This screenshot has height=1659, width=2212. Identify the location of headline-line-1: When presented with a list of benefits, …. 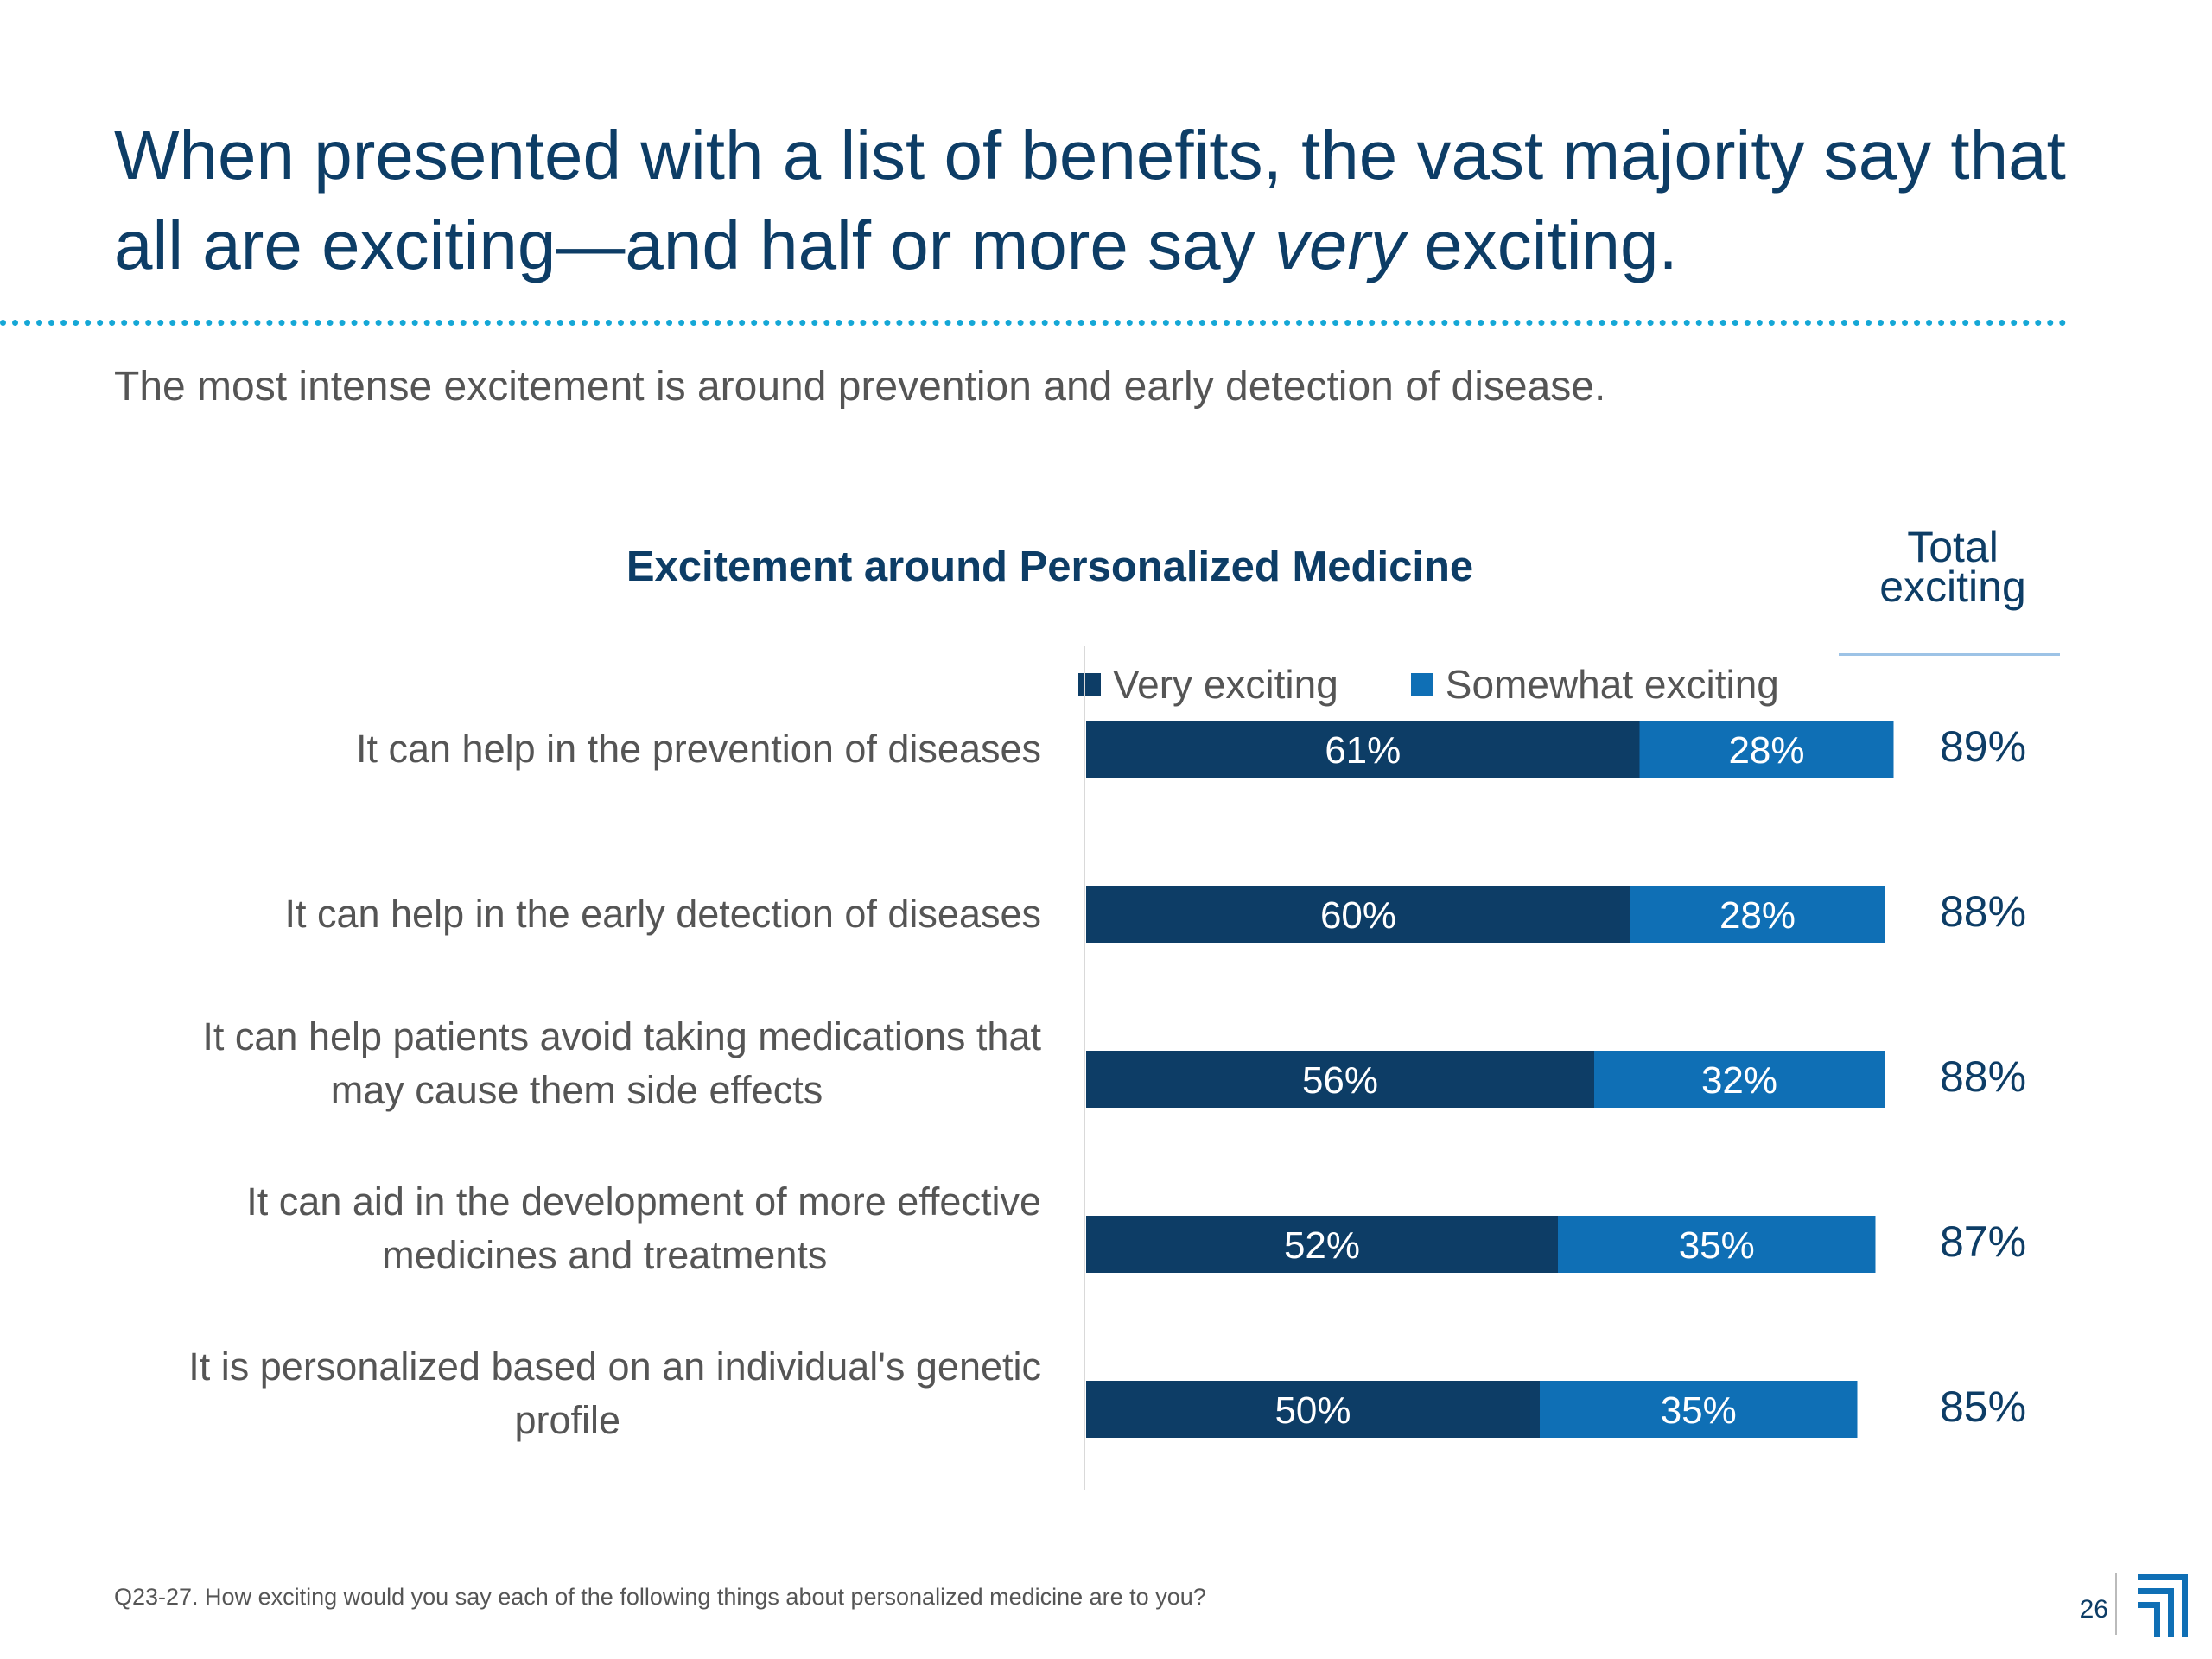
(1090, 155).